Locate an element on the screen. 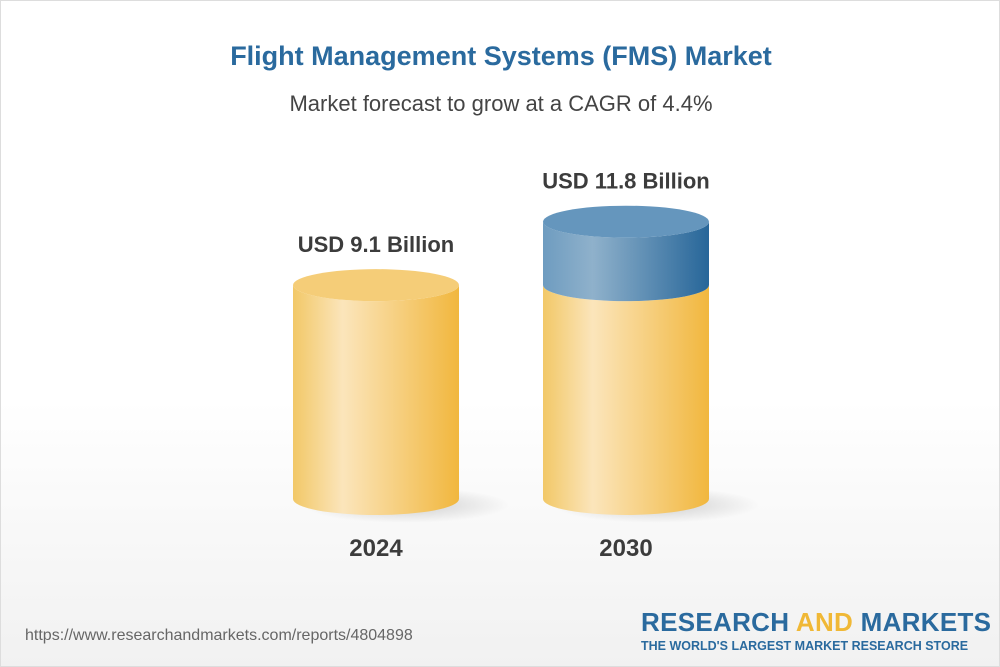 This screenshot has width=1000, height=667. x-tick-label: 2024 is located at coordinates (376, 548).